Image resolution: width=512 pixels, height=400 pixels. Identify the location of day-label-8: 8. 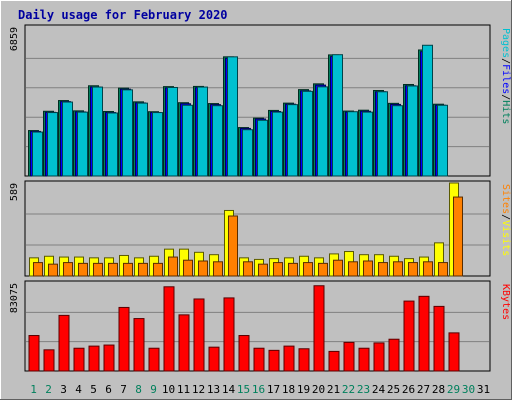
(138, 389).